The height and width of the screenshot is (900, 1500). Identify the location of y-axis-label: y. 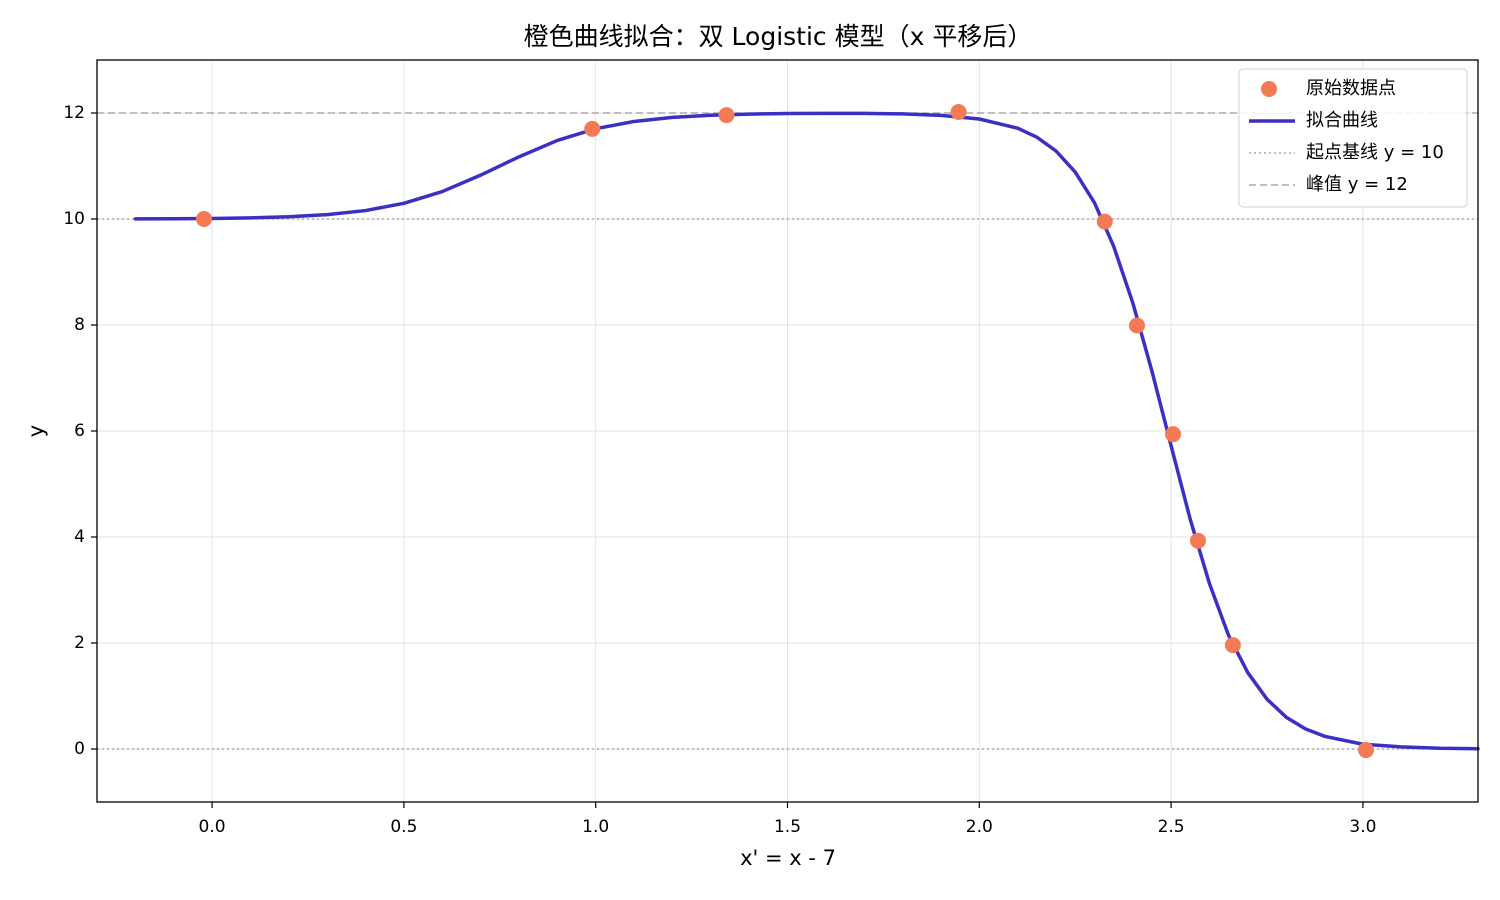
(36, 431).